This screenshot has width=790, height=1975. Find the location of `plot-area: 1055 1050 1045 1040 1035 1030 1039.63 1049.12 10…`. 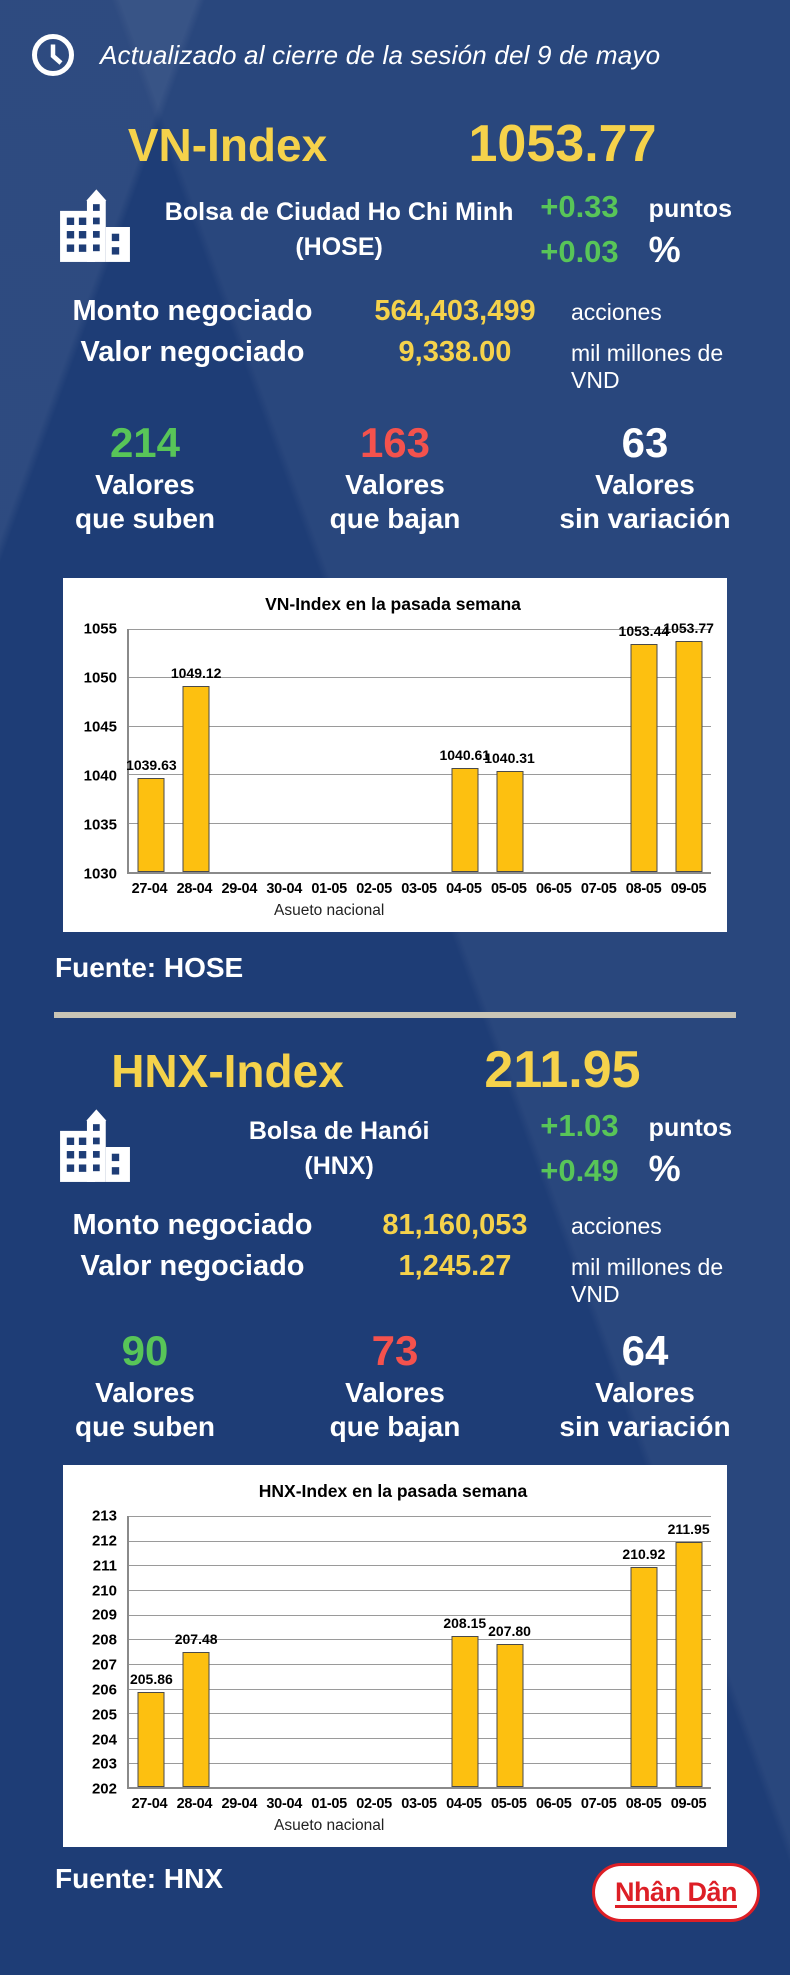

plot-area: 1055 1050 1045 1040 1035 1030 1039.63 1049.12 10… is located at coordinates (394, 751).